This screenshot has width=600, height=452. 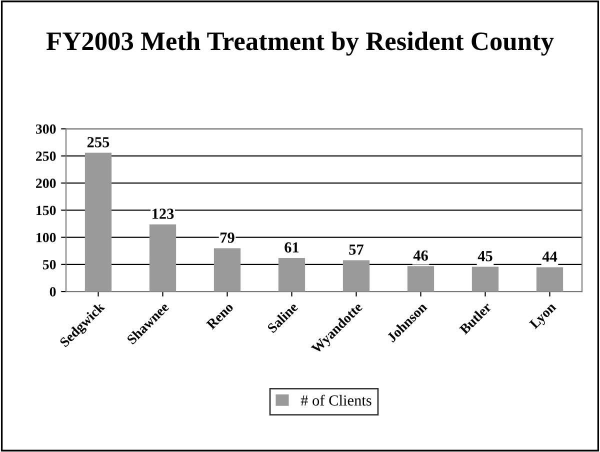 I want to click on y-tick-label: 100, so click(x=46, y=237).